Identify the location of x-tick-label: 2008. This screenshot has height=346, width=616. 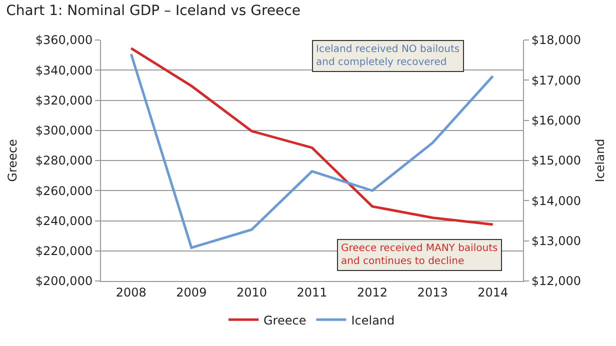
(131, 292).